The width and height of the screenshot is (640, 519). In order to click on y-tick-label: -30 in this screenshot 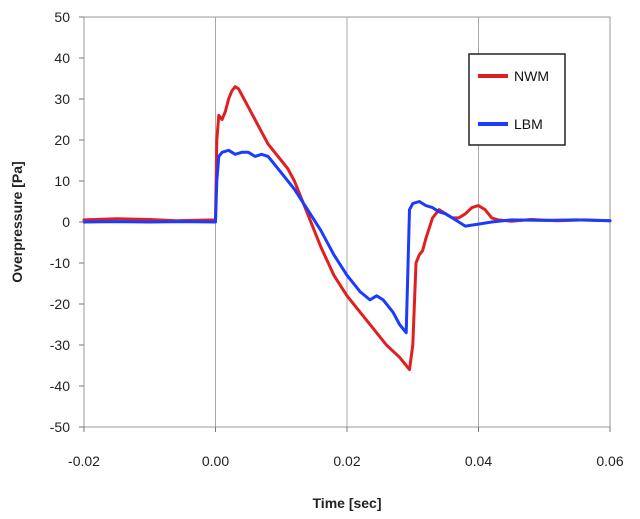, I will do `click(60, 345)`.